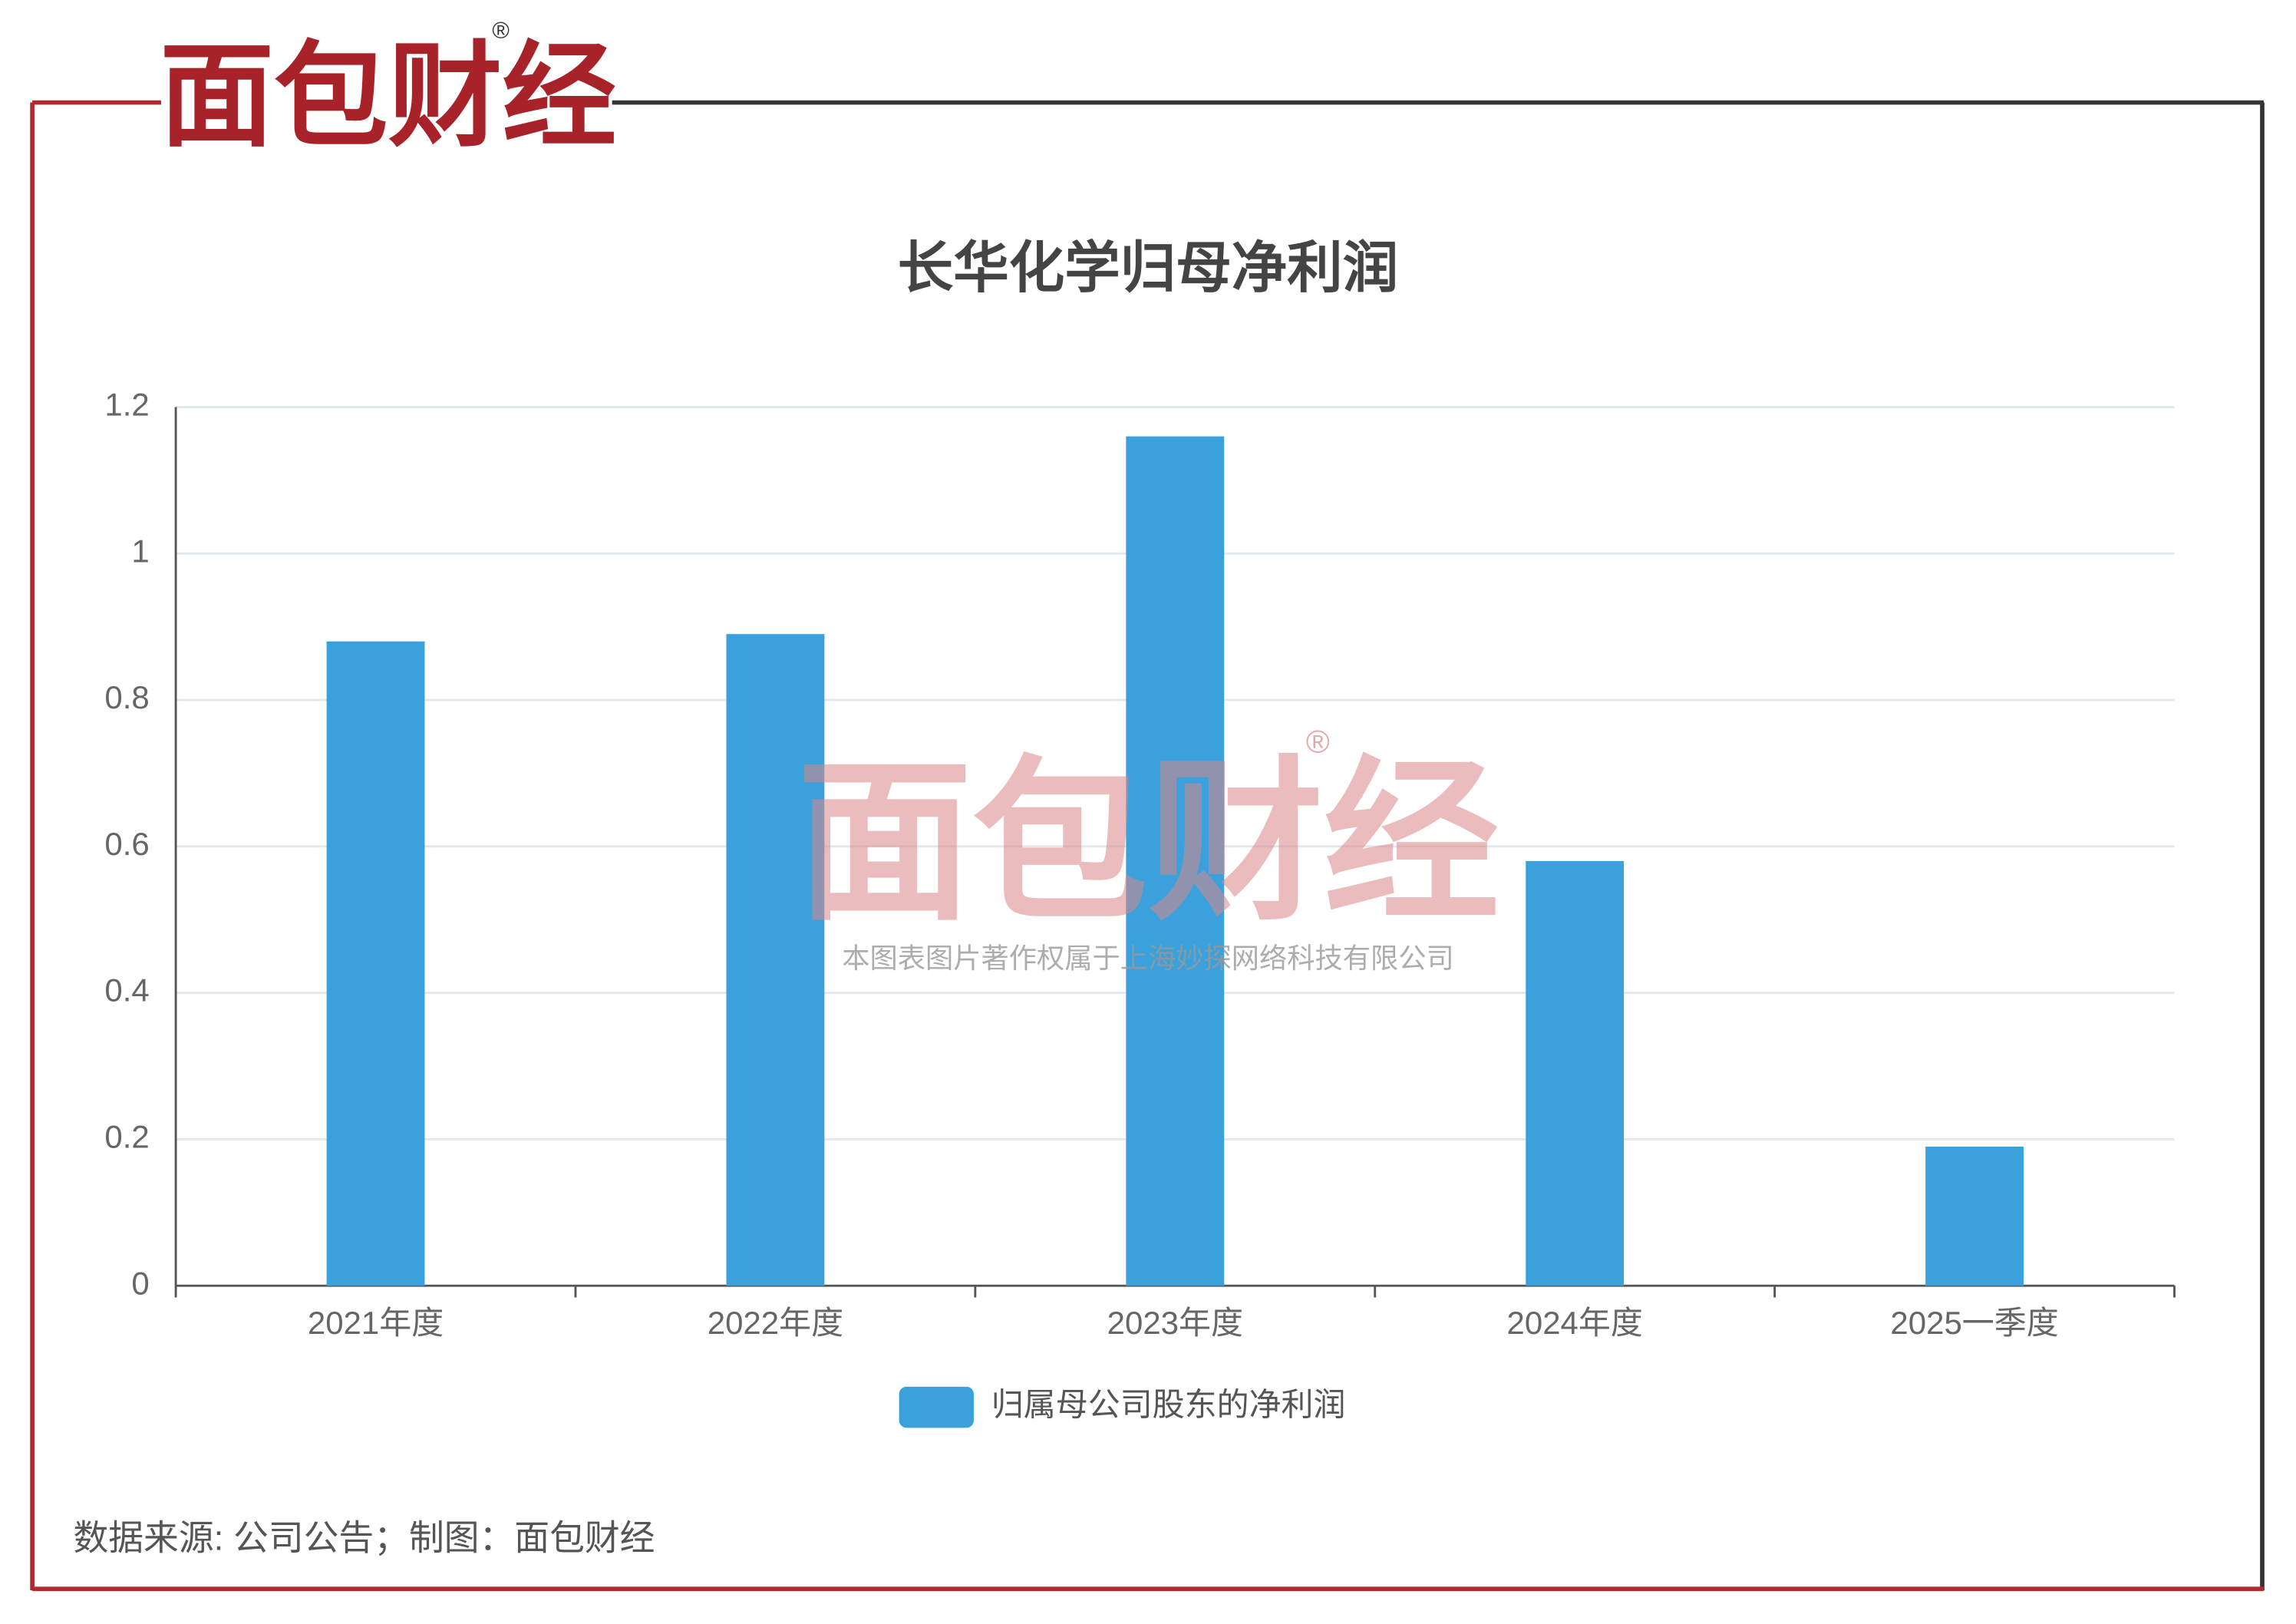 This screenshot has height=1624, width=2296. Describe the element at coordinates (1148, 958) in the screenshot. I see `watermark-copyright: 本图表图片著作权属于上海妙探网络科技有限公司` at that location.